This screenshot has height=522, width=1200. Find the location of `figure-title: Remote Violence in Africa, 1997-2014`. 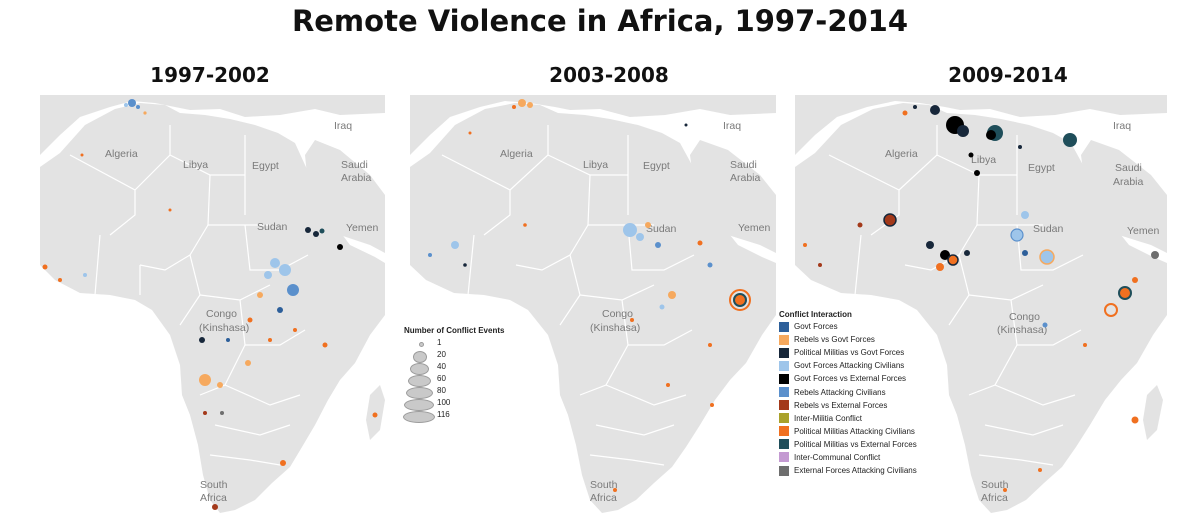

figure-title: Remote Violence in Africa, 1997-2014 is located at coordinates (600, 21).